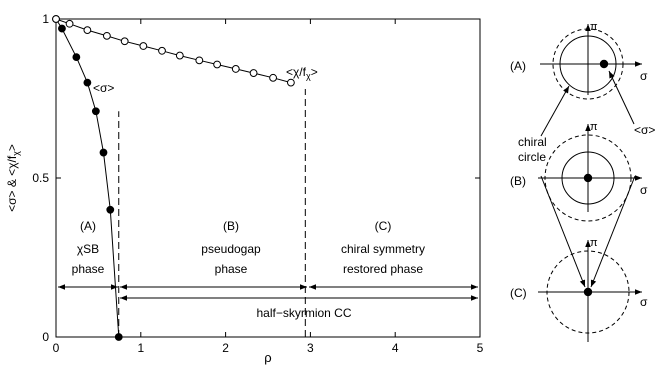 This screenshot has height=367, width=656. I want to click on phase-a-line1: χSB, so click(88, 249).